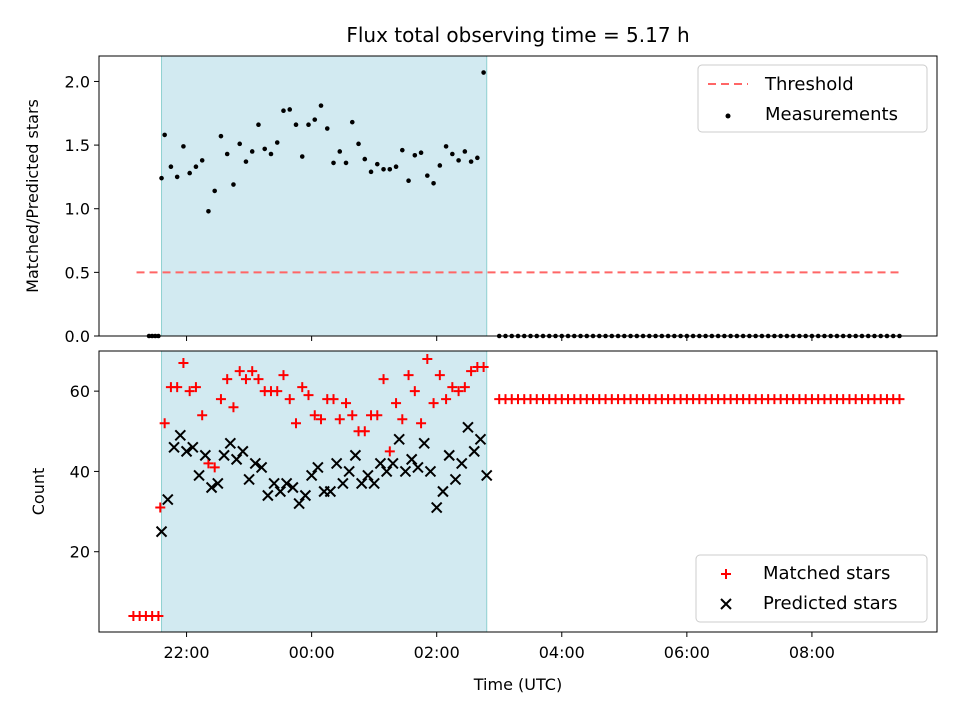  What do you see at coordinates (80, 391) in the screenshot?
I see `y-tick-label: 60` at bounding box center [80, 391].